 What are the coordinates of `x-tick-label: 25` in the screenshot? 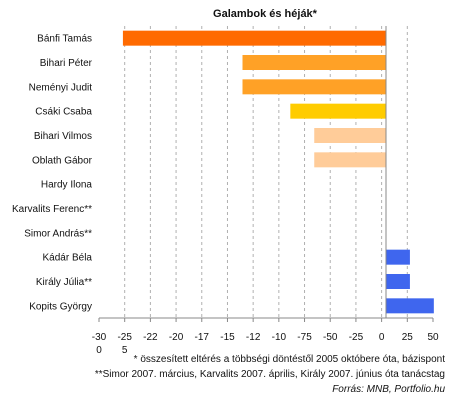 It's located at (408, 337).